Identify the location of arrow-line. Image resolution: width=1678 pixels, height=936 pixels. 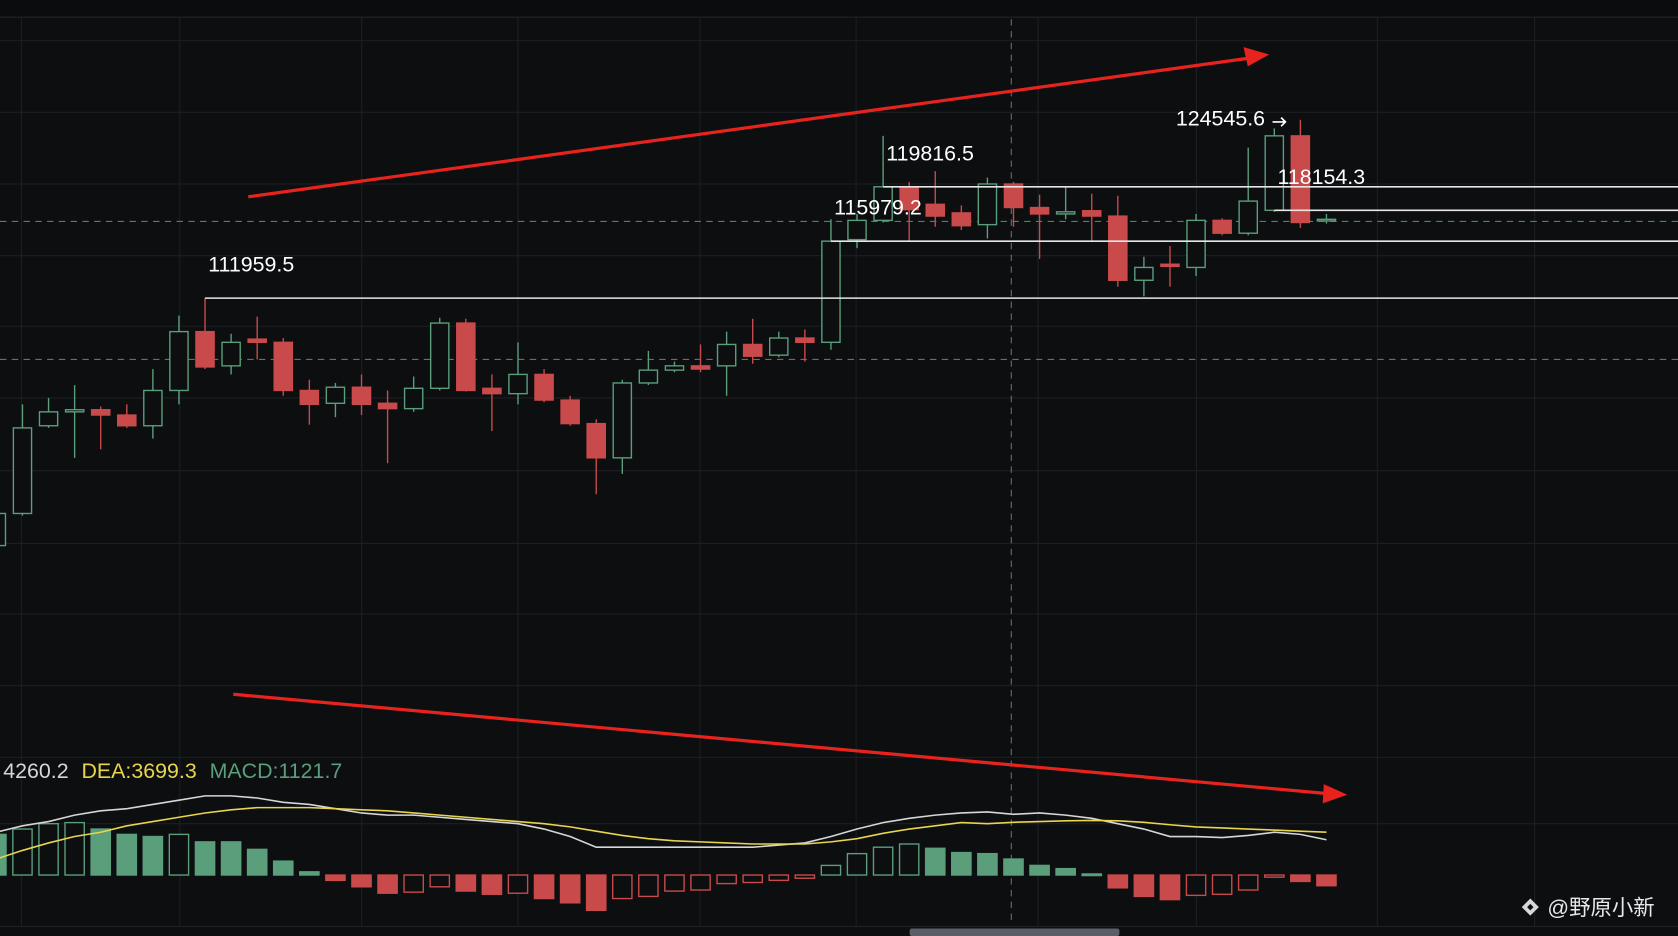
(750, 127).